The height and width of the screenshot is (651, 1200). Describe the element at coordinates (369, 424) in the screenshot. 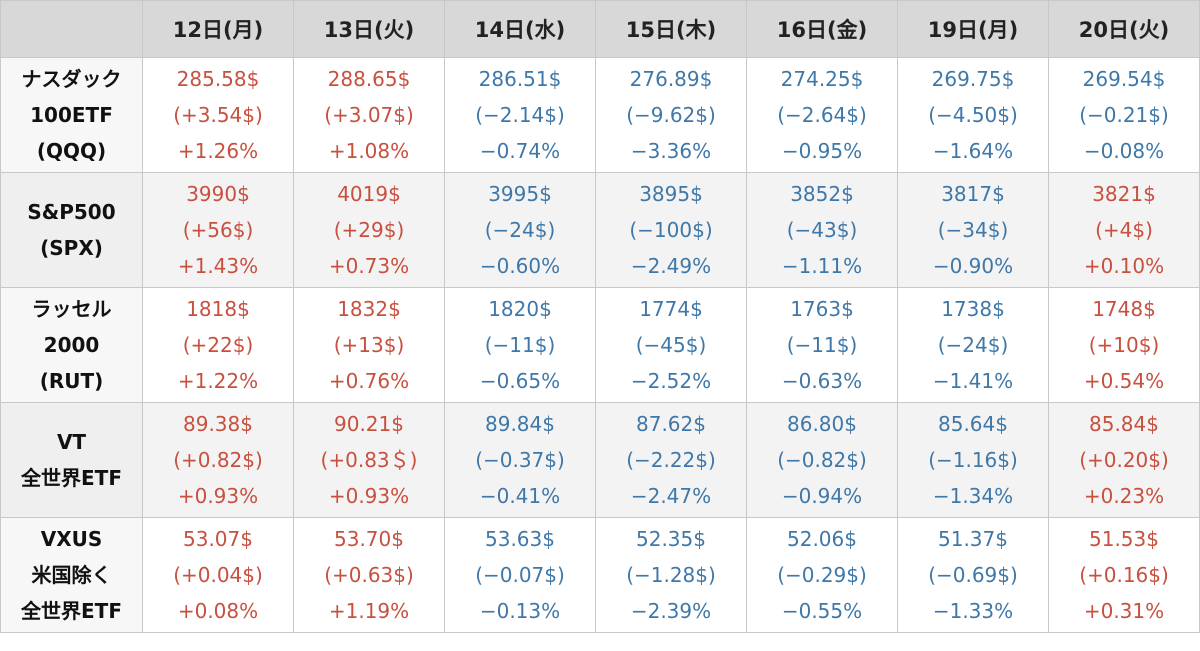

I see `price-value: 90.21$` at that location.